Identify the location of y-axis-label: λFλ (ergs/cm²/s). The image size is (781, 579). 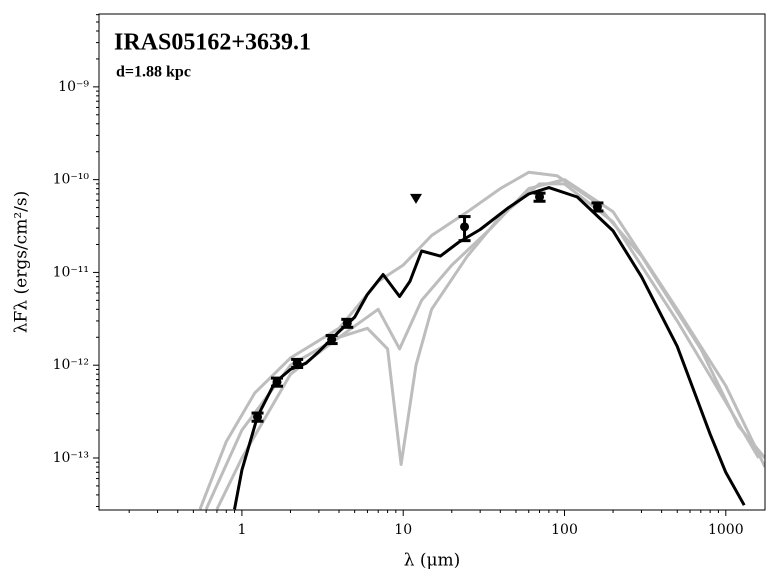
(22, 262).